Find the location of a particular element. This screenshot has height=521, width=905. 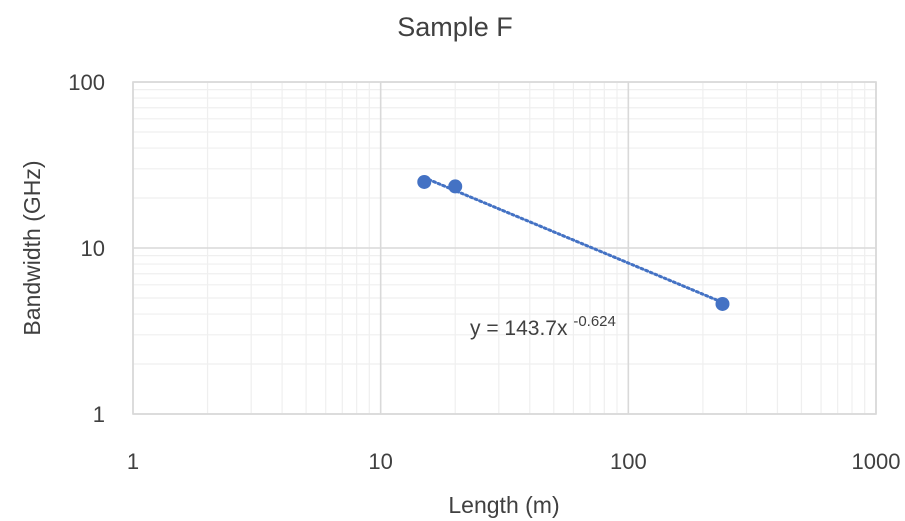

y-tick-label: 1 is located at coordinates (99, 414).